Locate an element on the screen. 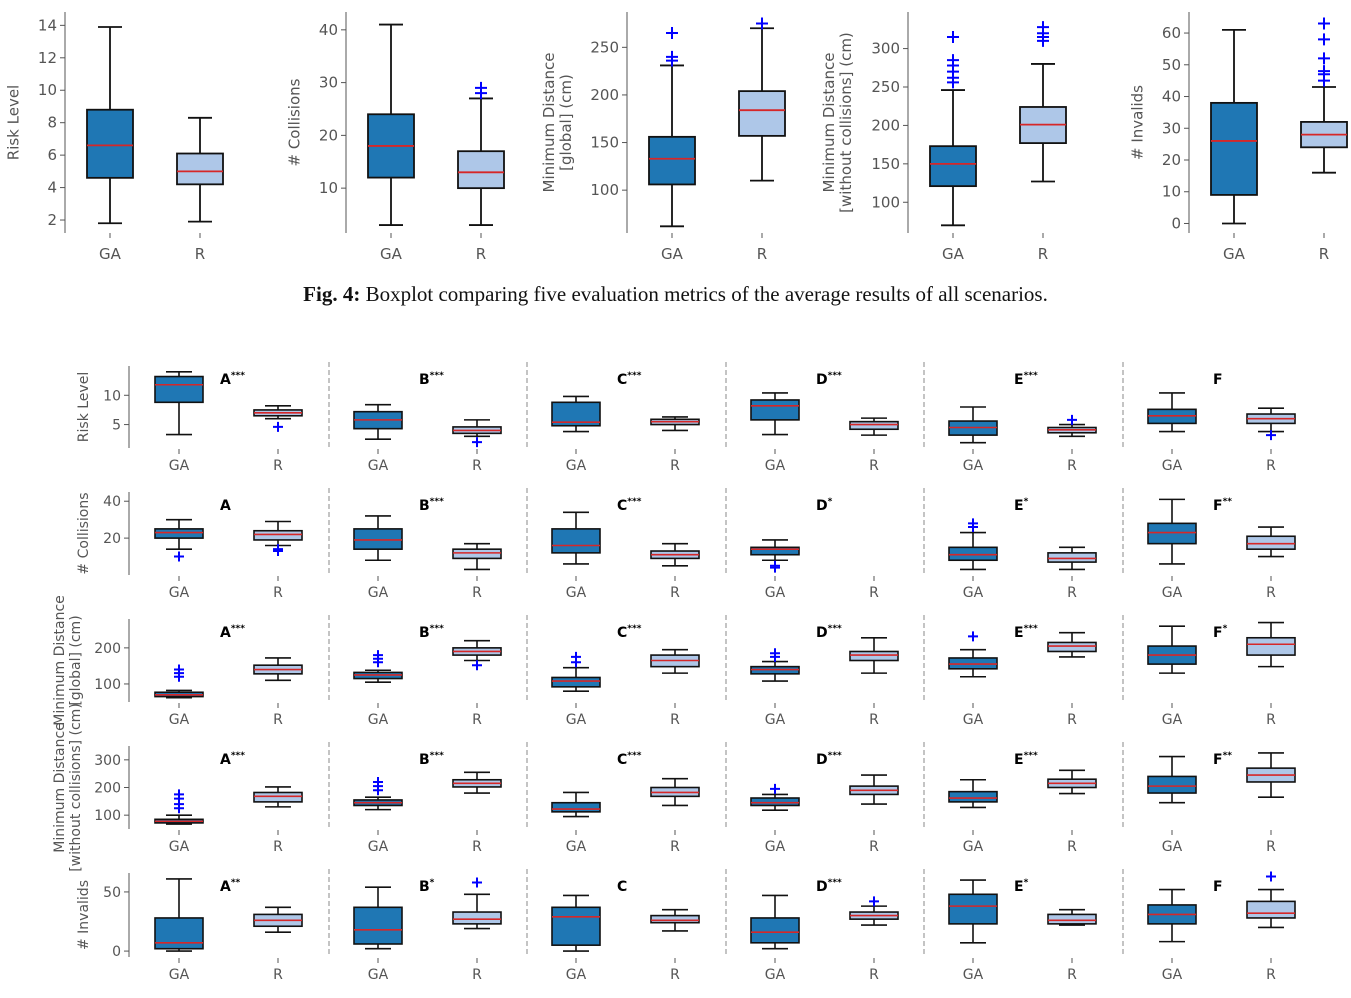 Image resolution: width=1351 pixels, height=998 pixels. grid-cell-C-1: GA R is located at coordinates (625, 434).